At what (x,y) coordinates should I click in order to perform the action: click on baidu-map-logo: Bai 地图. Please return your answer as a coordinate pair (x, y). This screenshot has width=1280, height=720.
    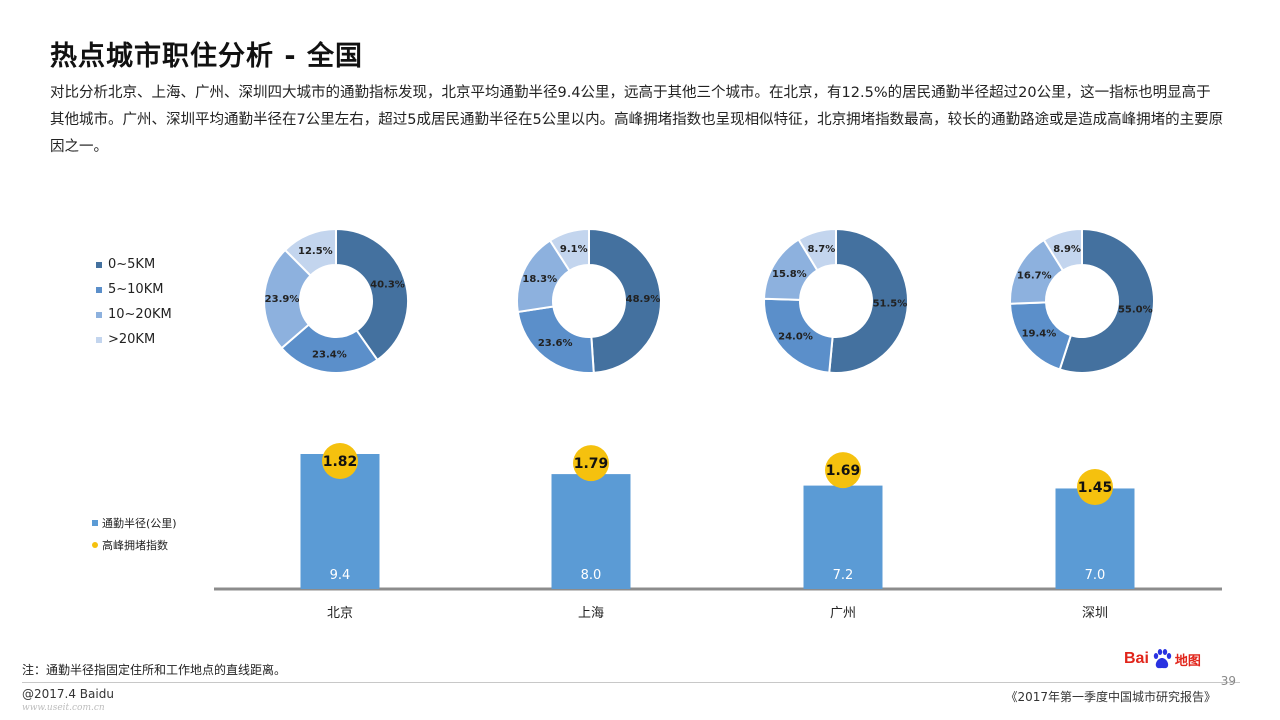
    Looking at the image, I should click on (1162, 659).